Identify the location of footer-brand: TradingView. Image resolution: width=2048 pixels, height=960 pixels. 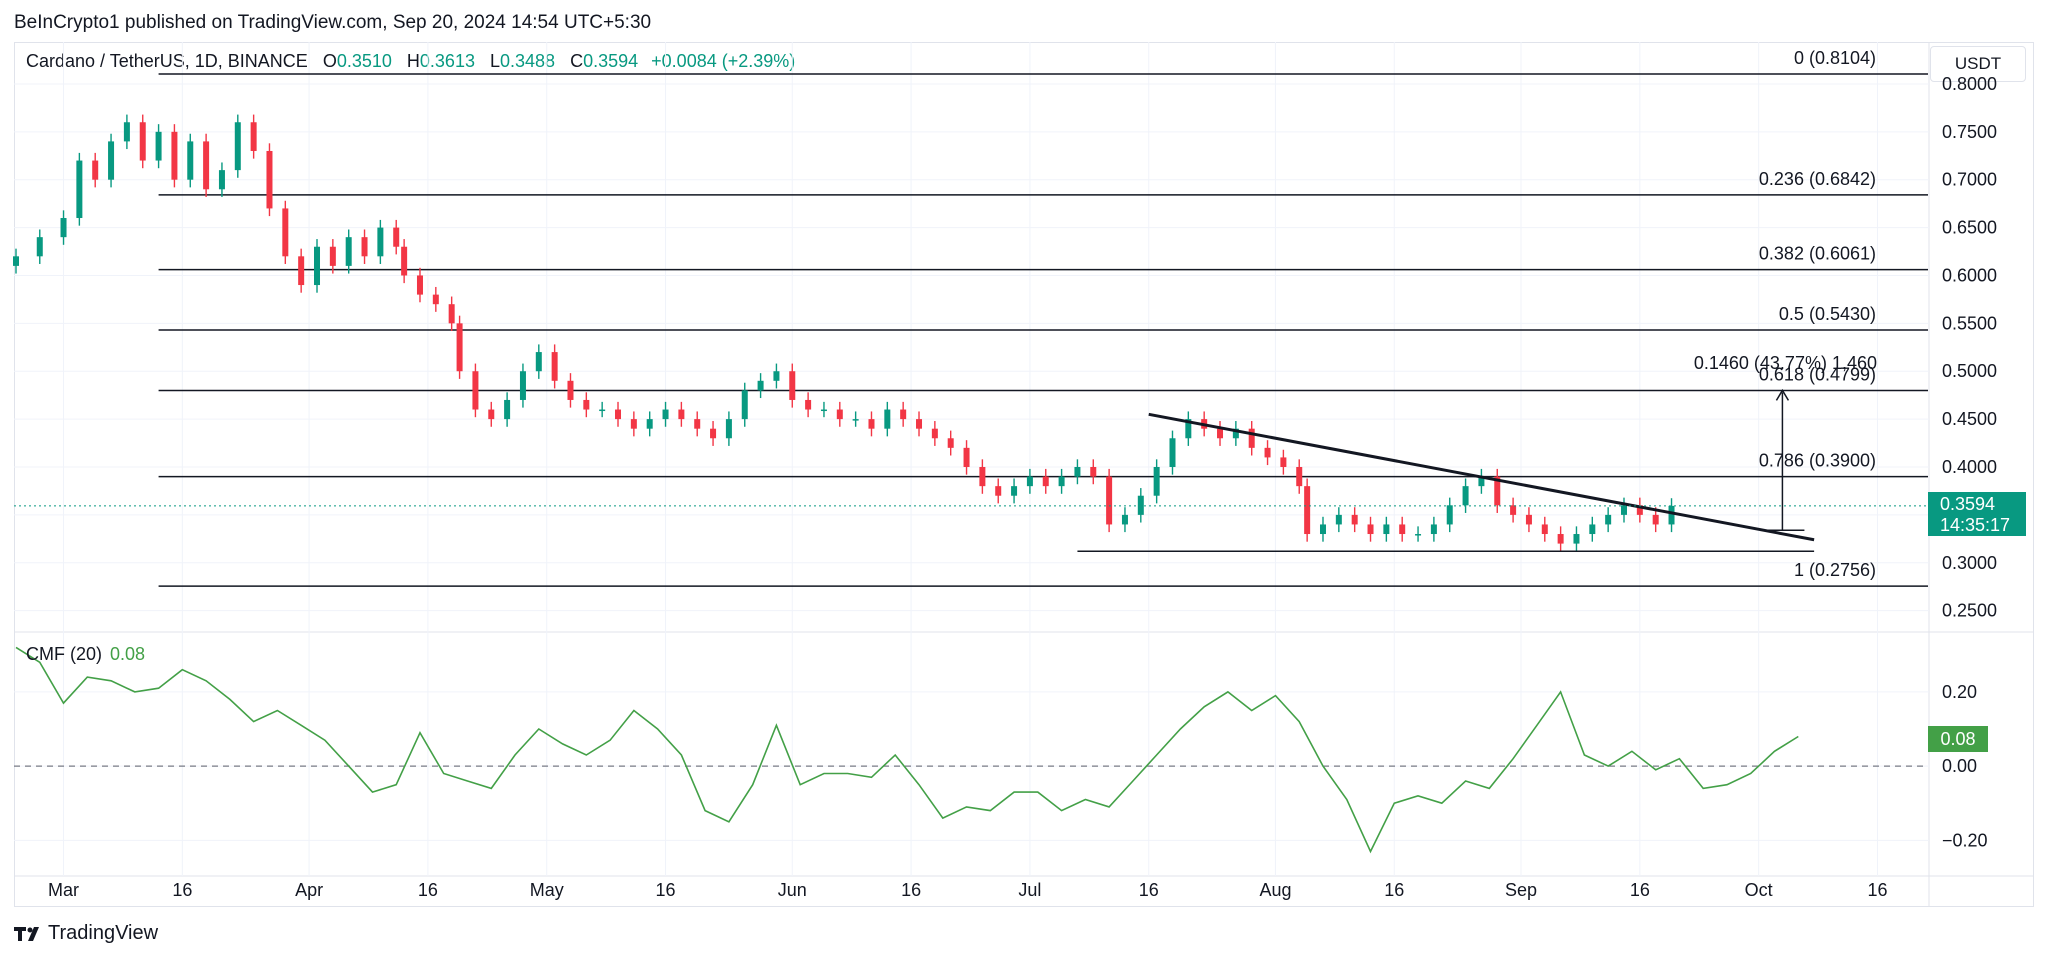
(86, 933).